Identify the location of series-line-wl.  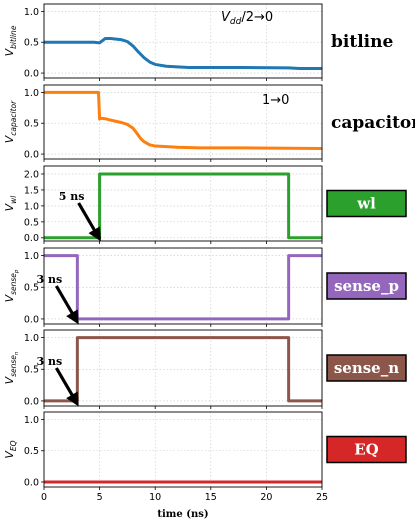
(183, 206).